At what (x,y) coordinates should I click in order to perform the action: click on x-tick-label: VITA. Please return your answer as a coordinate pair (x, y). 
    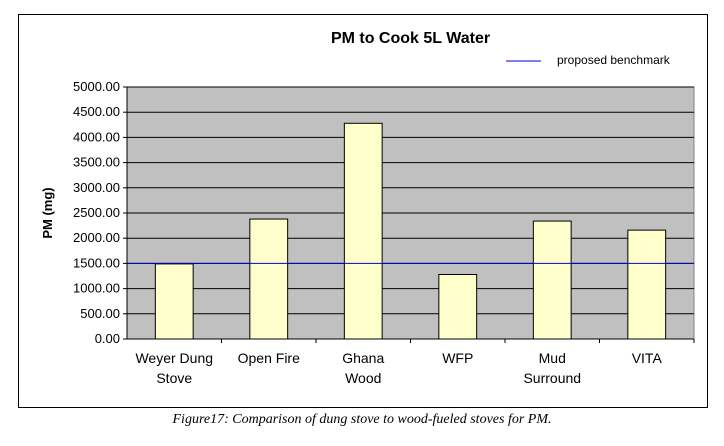
    Looking at the image, I should click on (647, 358).